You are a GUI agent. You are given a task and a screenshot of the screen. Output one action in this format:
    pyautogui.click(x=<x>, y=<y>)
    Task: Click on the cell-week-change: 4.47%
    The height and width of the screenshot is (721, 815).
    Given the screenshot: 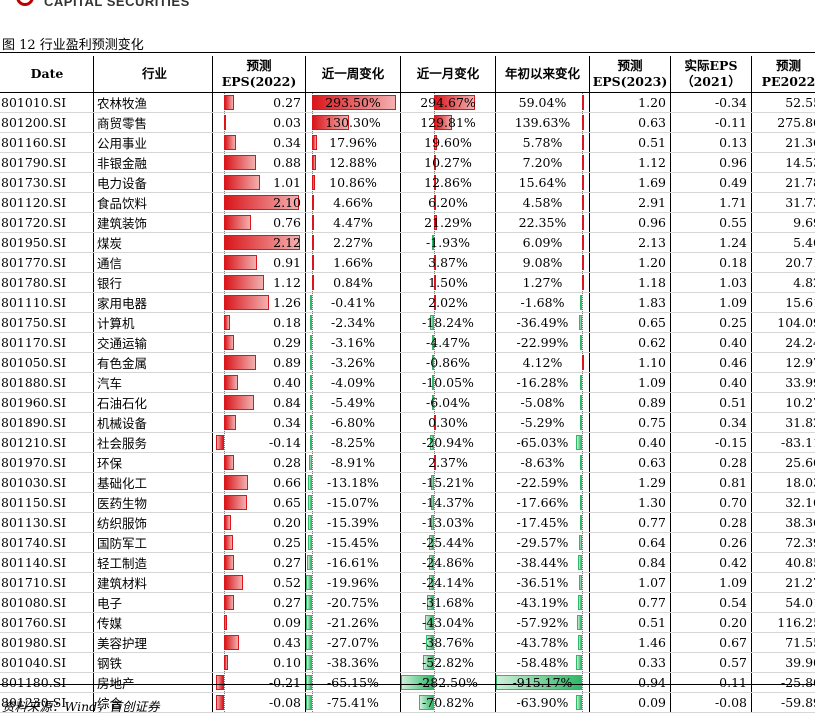 What is the action you would take?
    pyautogui.click(x=353, y=222)
    